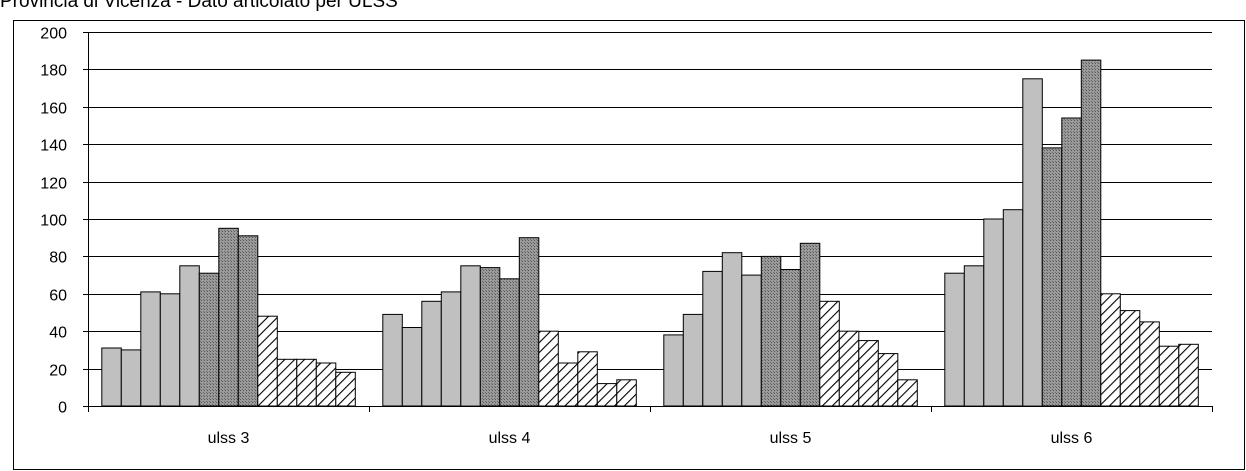  I want to click on y-tick-label: 140, so click(53, 146).